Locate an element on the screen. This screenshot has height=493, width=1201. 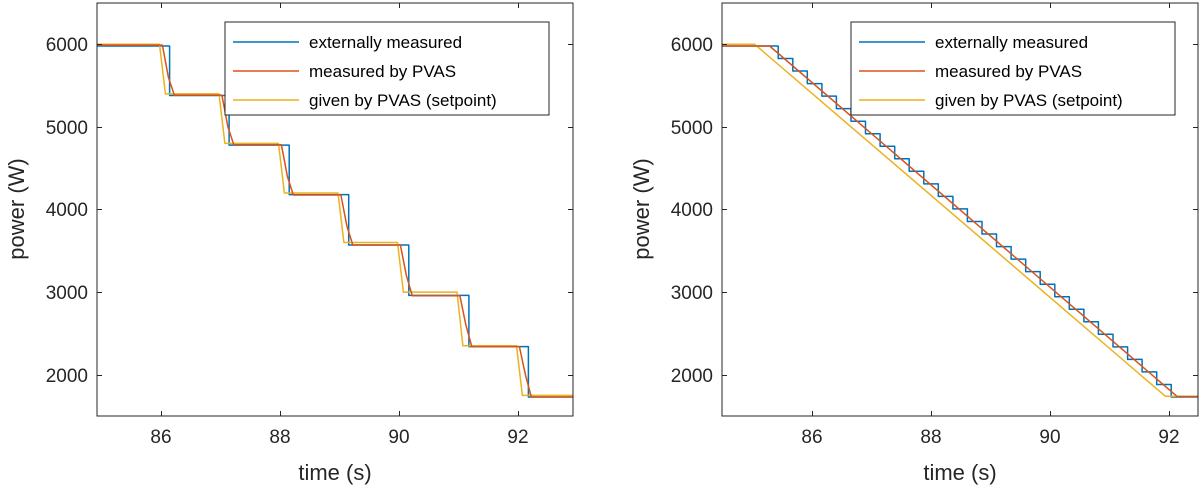
left-legend-label: given by PVAS (setpoint) is located at coordinates (403, 100).